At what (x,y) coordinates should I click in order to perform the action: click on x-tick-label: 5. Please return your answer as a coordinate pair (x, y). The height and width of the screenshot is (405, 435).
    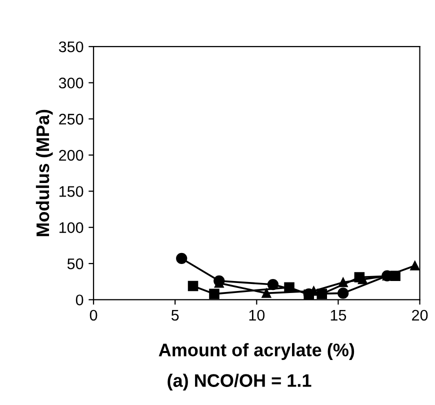
    Looking at the image, I should click on (175, 315).